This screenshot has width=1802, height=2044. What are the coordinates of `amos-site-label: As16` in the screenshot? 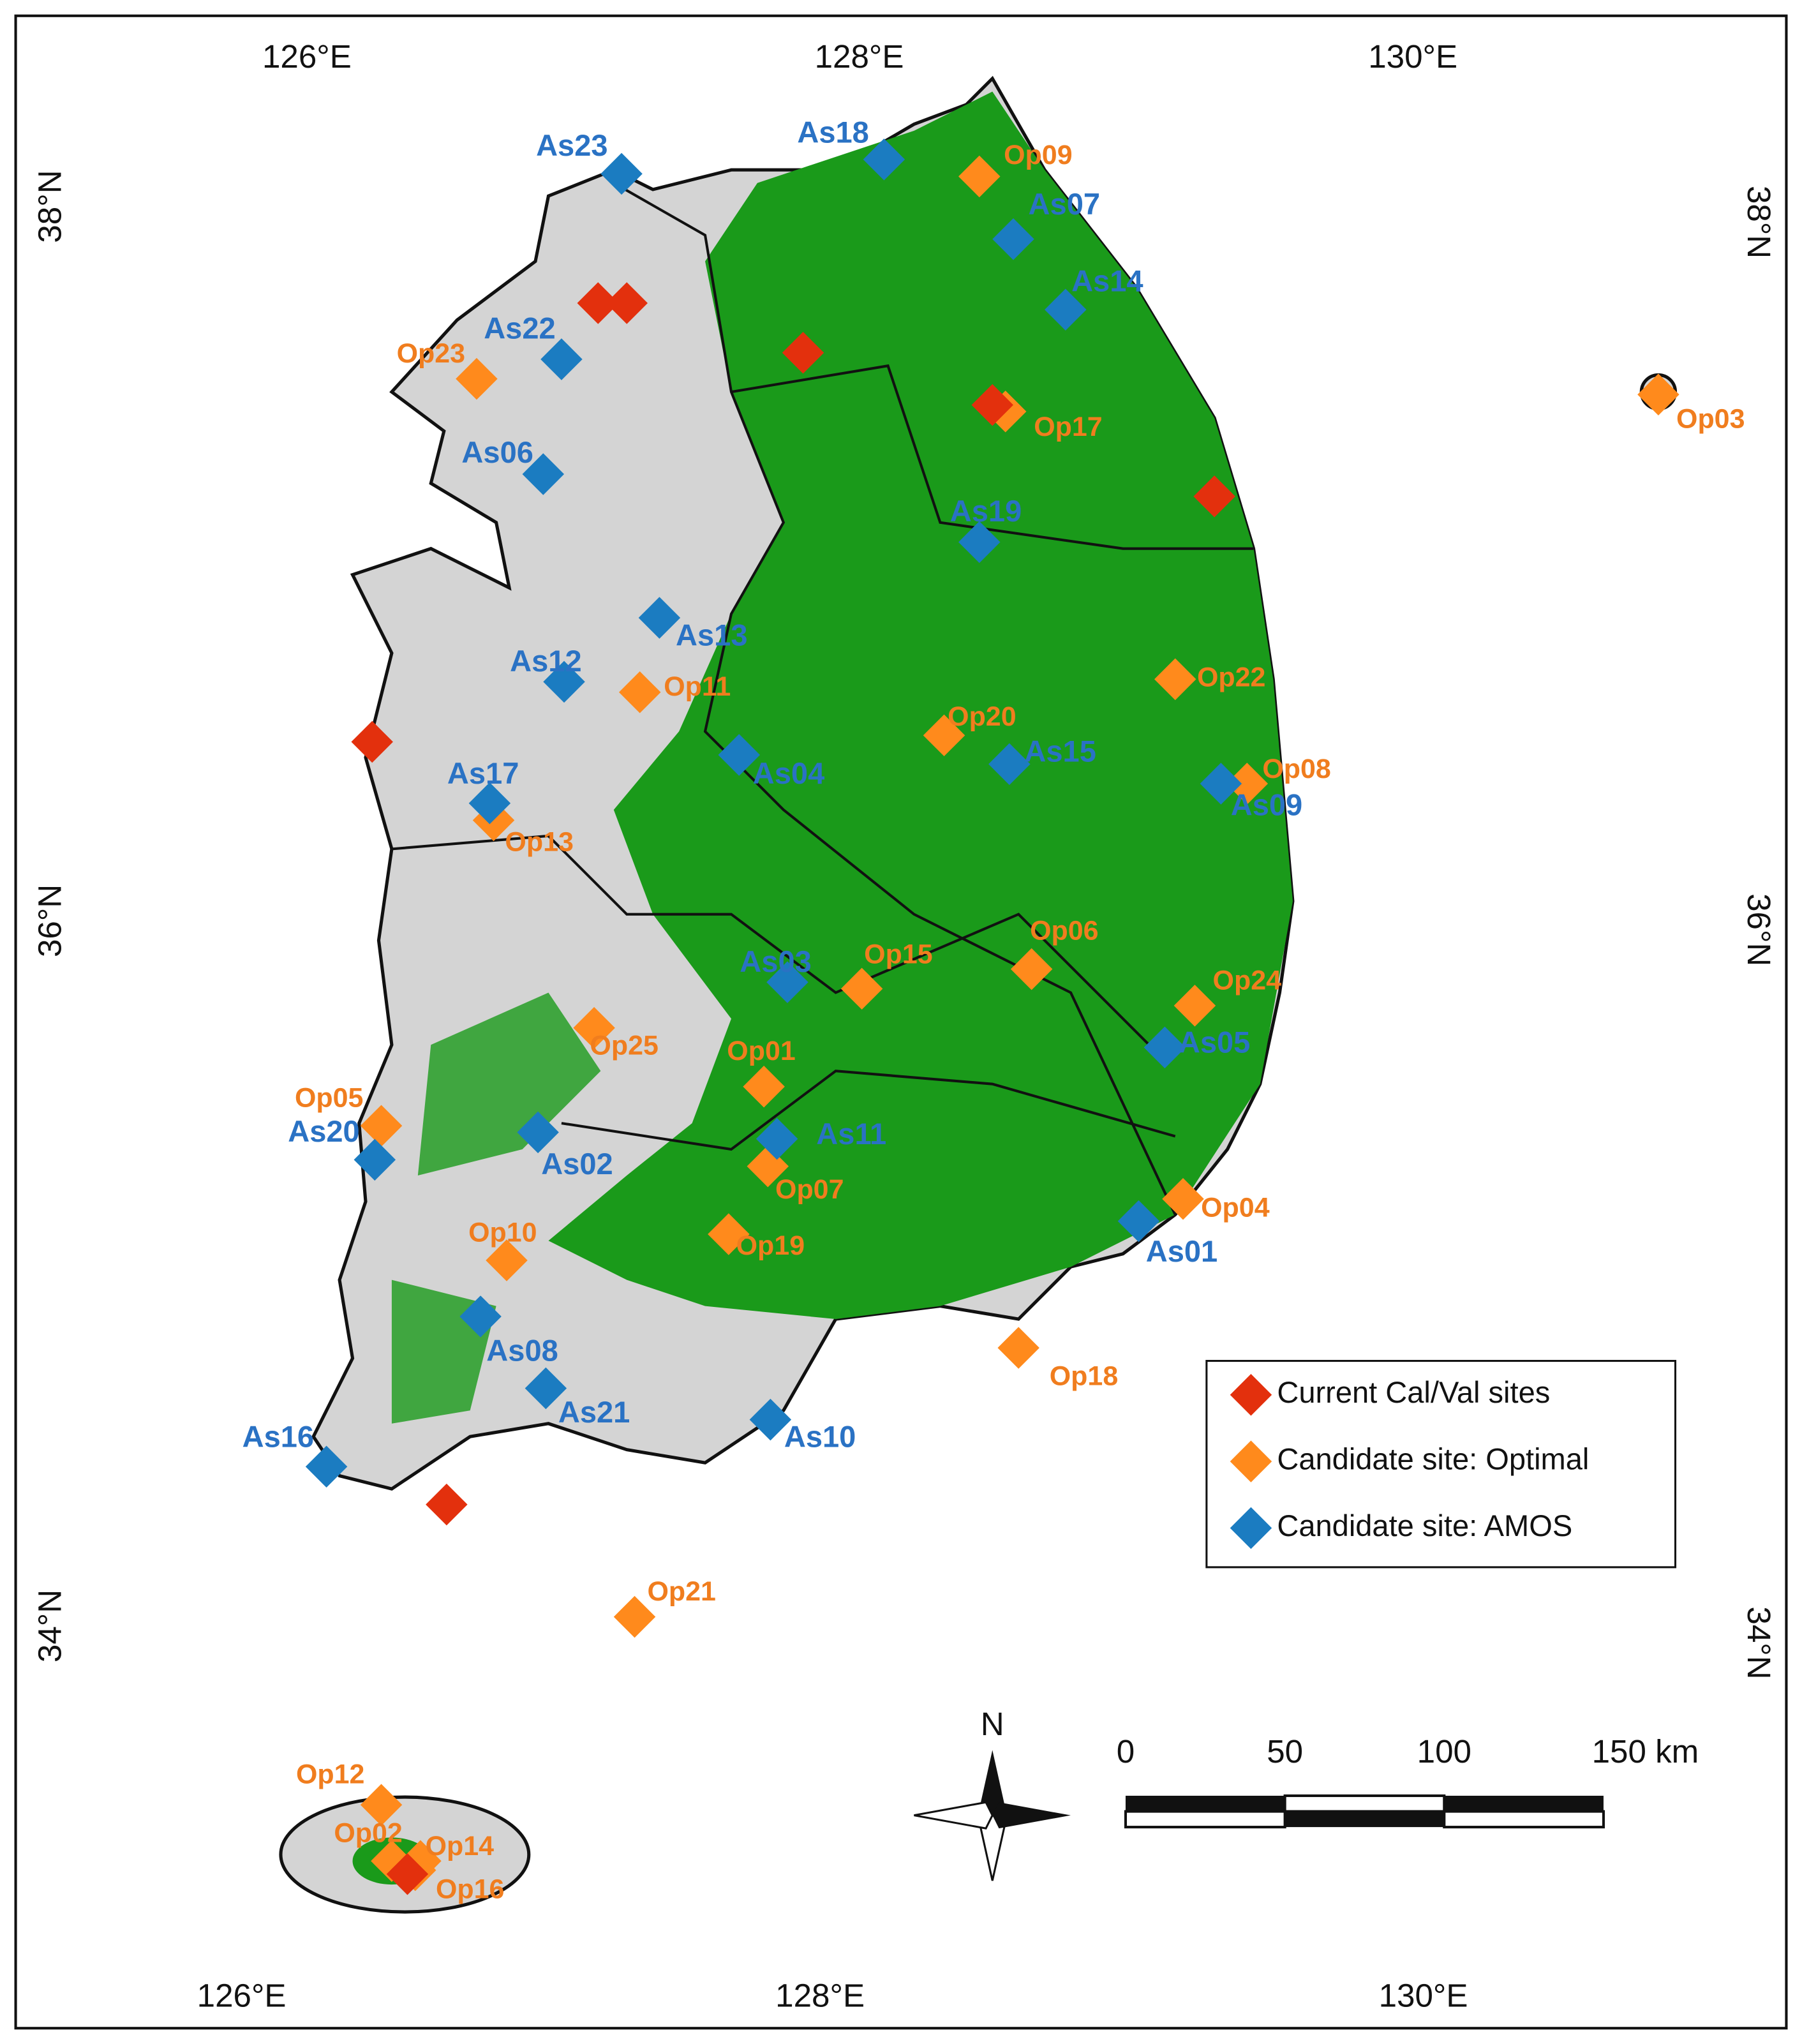 It's located at (278, 1437).